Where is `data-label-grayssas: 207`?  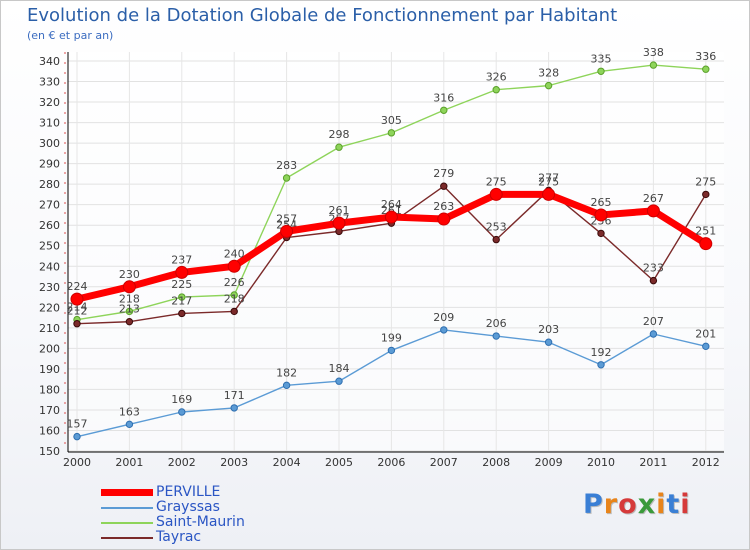 data-label-grayssas: 207 is located at coordinates (653, 321).